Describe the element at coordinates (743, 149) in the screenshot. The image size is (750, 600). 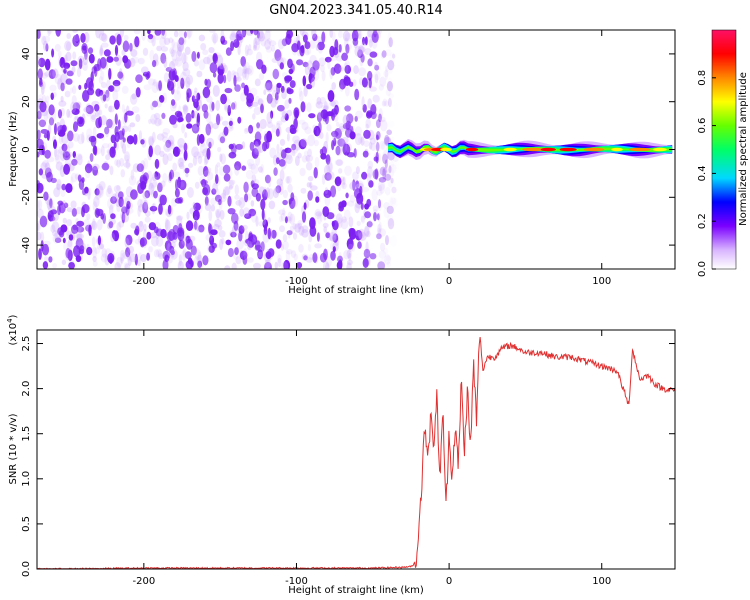
I see `colorbar-label: Normalized spectral amplitude` at that location.